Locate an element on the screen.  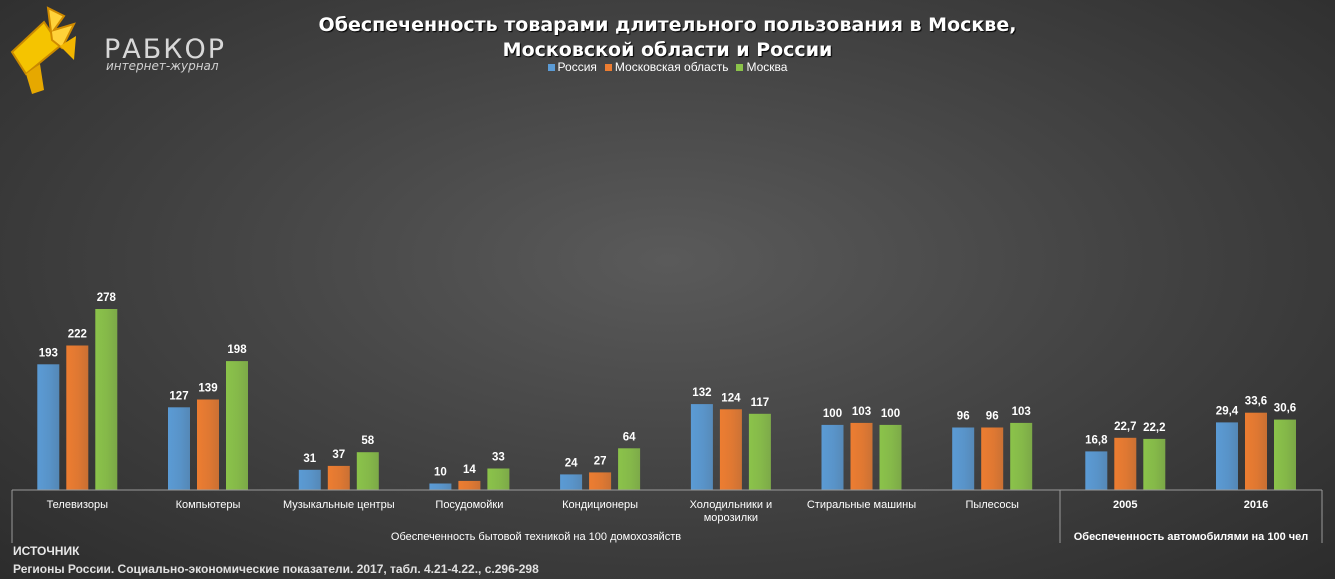
data-label-moscow_region-3: 14 is located at coordinates (469, 470).